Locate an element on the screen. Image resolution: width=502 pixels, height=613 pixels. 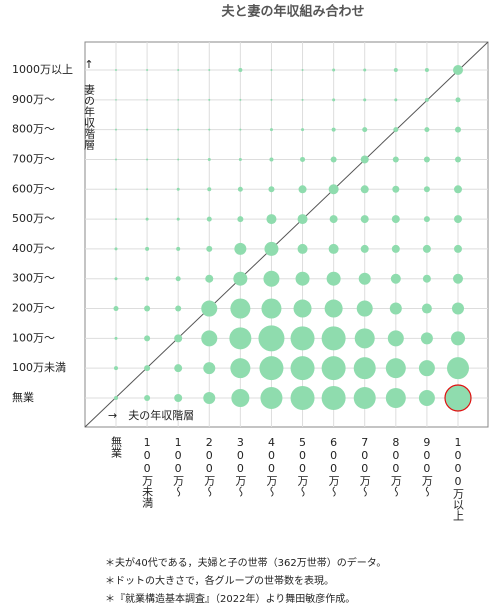
y-tick-label: 100万～ is located at coordinates (33, 337).